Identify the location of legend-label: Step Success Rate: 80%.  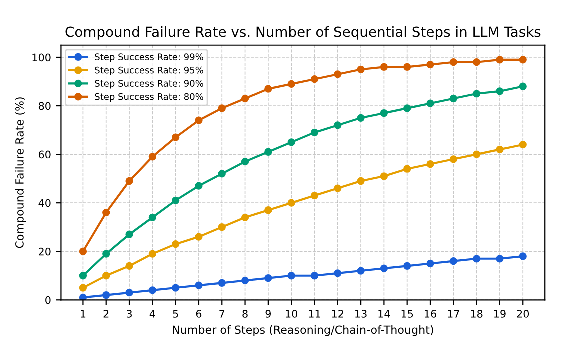
(149, 97).